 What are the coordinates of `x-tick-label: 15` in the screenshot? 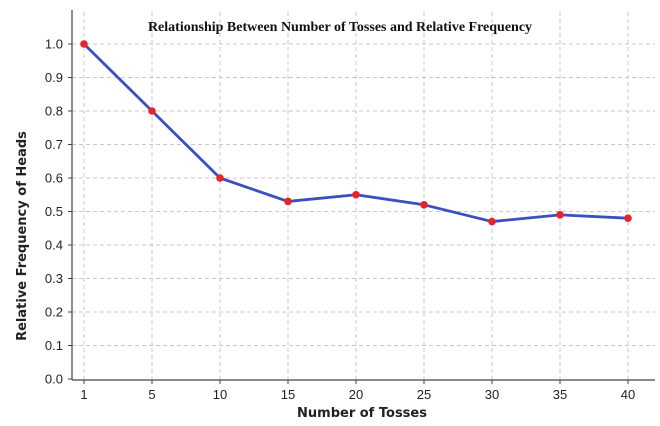 It's located at (288, 394).